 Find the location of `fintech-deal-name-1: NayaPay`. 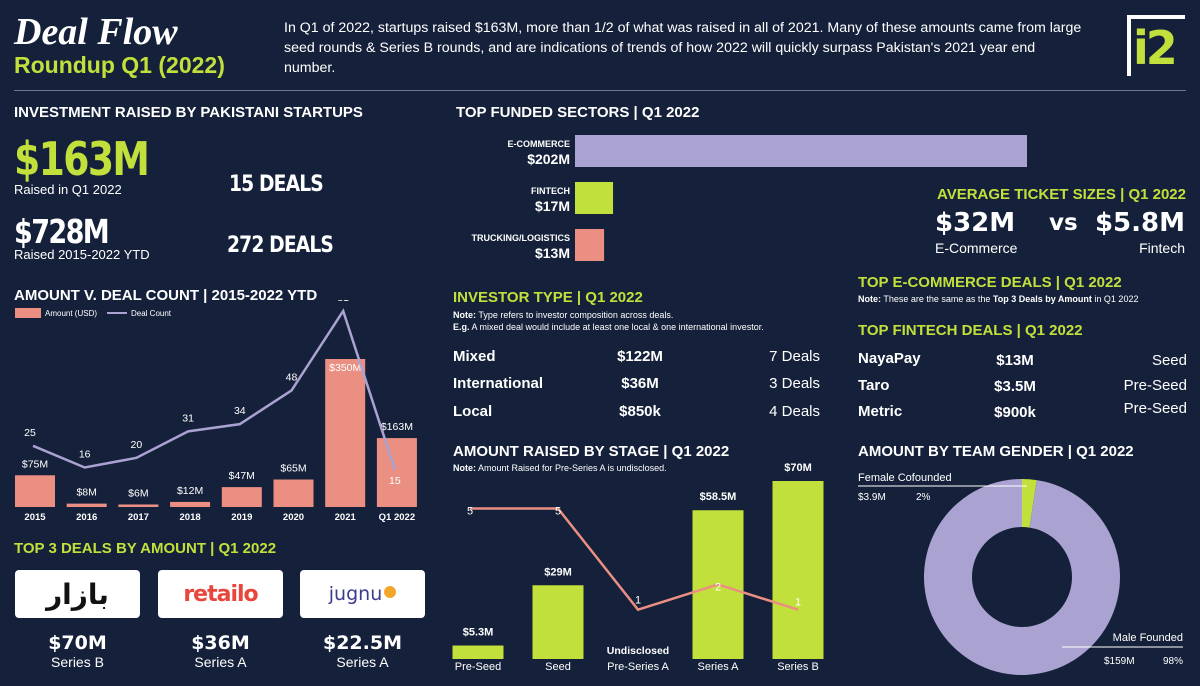

fintech-deal-name-1: NayaPay is located at coordinates (889, 358).